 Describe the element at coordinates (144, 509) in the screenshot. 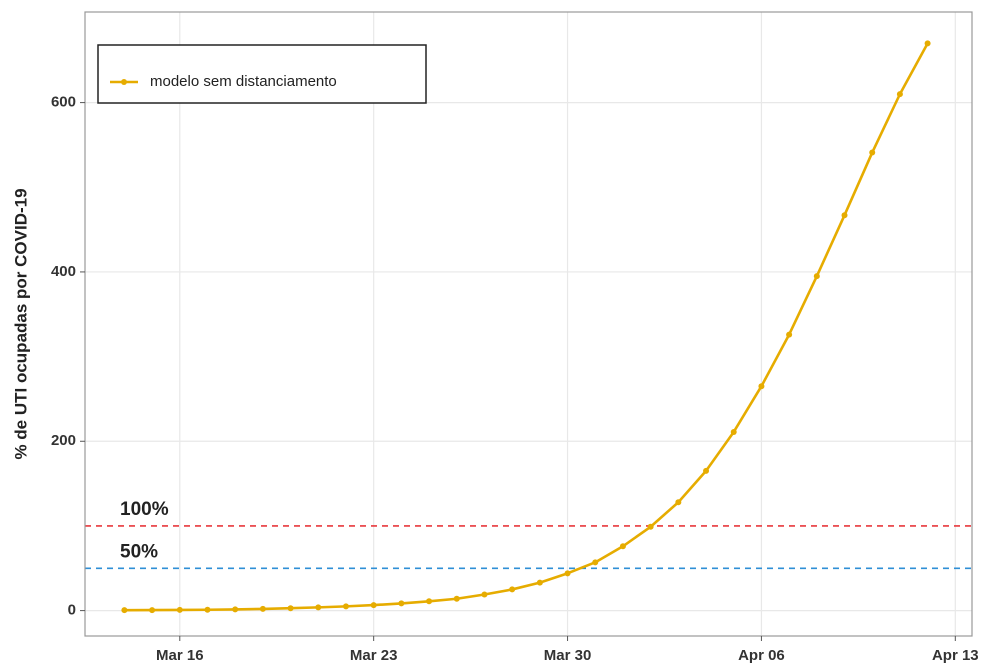

I see `reference-label: 100%` at that location.